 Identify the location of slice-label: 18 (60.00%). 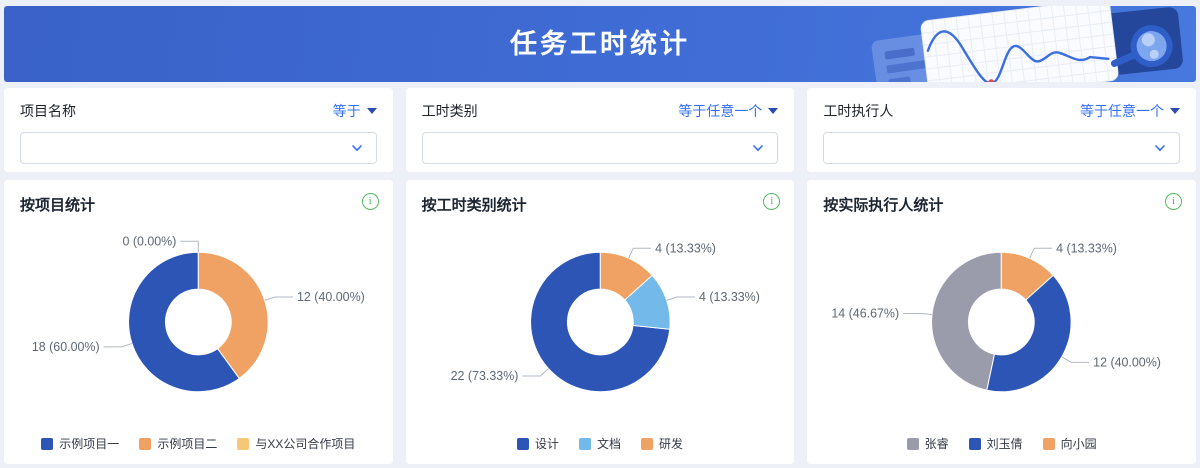
(66, 347).